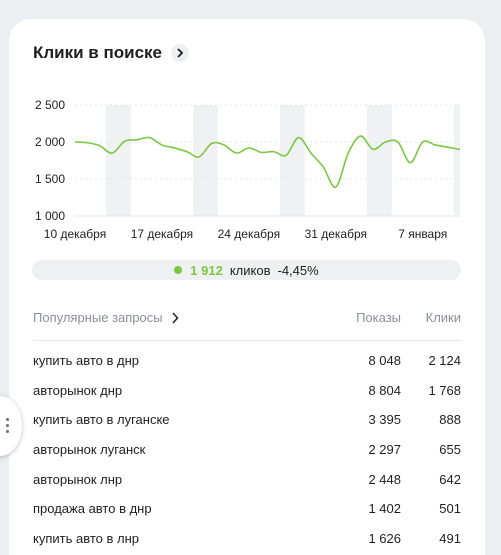 This screenshot has height=555, width=501. Describe the element at coordinates (450, 450) in the screenshot. I see `clicks-value: 655` at that location.